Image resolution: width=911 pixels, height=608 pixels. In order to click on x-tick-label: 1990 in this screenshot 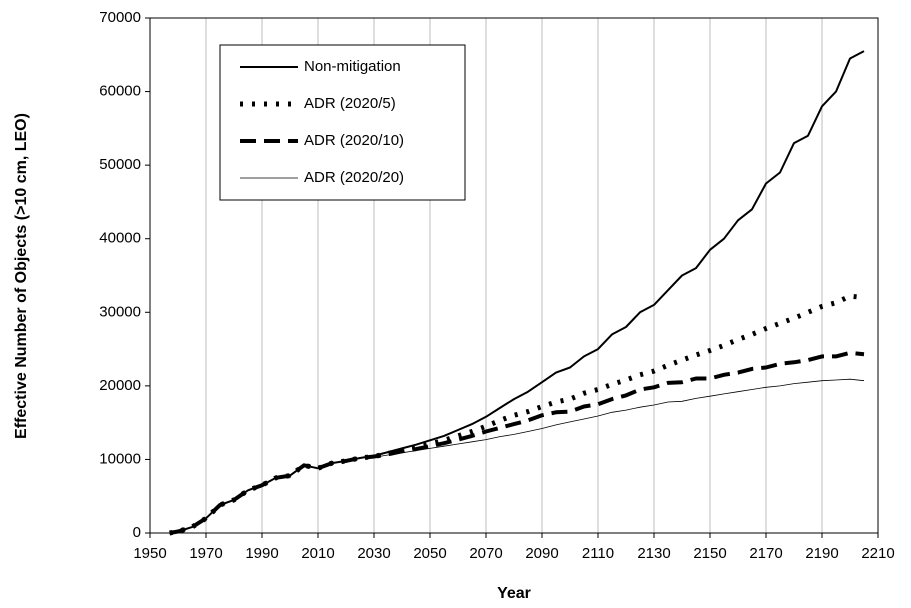, I will do `click(261, 553)`.